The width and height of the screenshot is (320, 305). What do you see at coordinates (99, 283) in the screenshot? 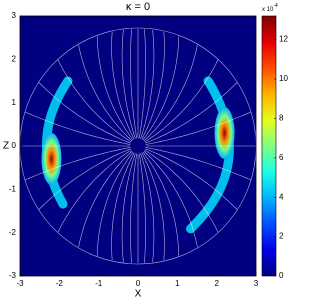
I see `x-tick-label: -1` at bounding box center [99, 283].